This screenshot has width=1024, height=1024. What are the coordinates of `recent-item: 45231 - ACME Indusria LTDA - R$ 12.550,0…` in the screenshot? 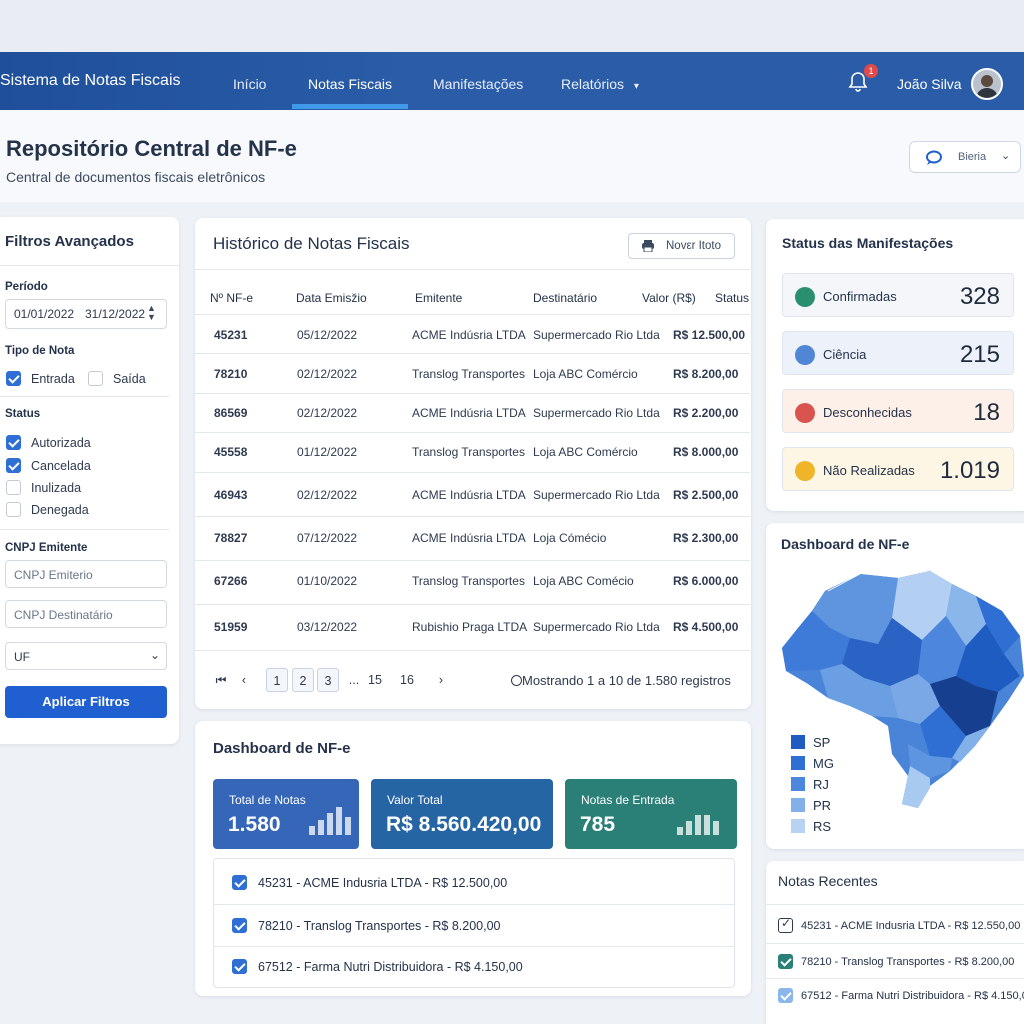 It's located at (911, 926).